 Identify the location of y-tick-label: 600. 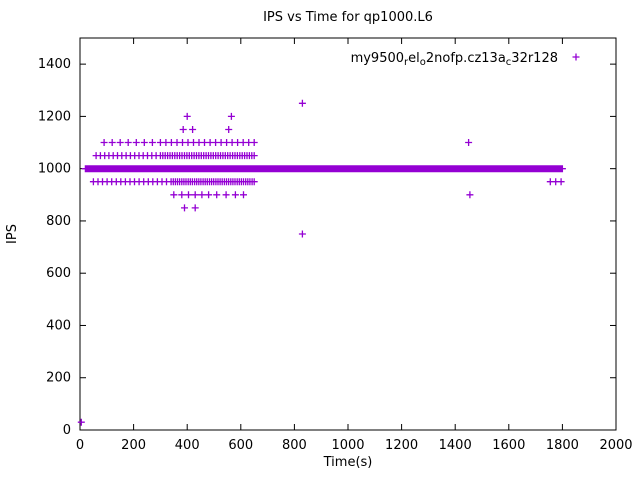
(58, 273).